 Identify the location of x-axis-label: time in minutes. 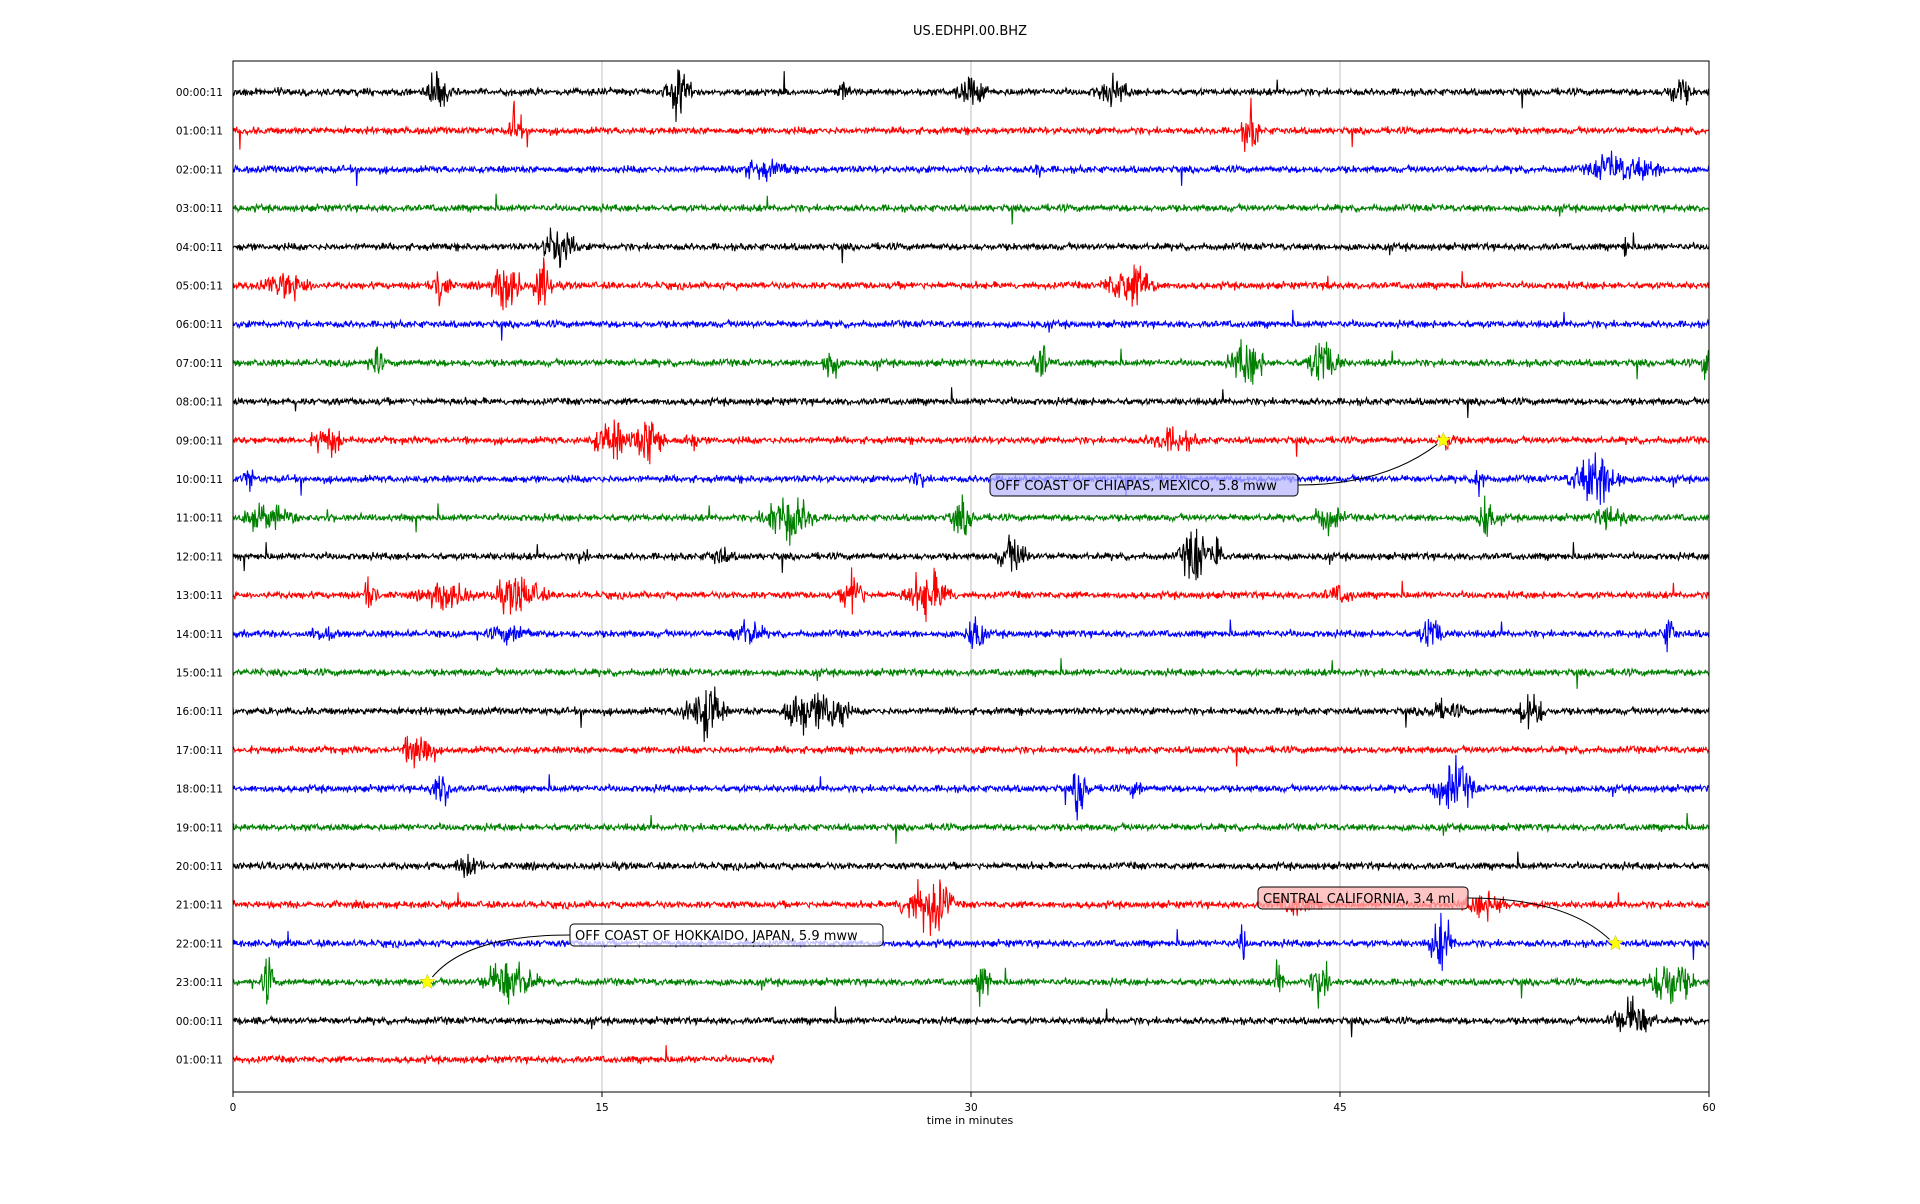
(970, 1120).